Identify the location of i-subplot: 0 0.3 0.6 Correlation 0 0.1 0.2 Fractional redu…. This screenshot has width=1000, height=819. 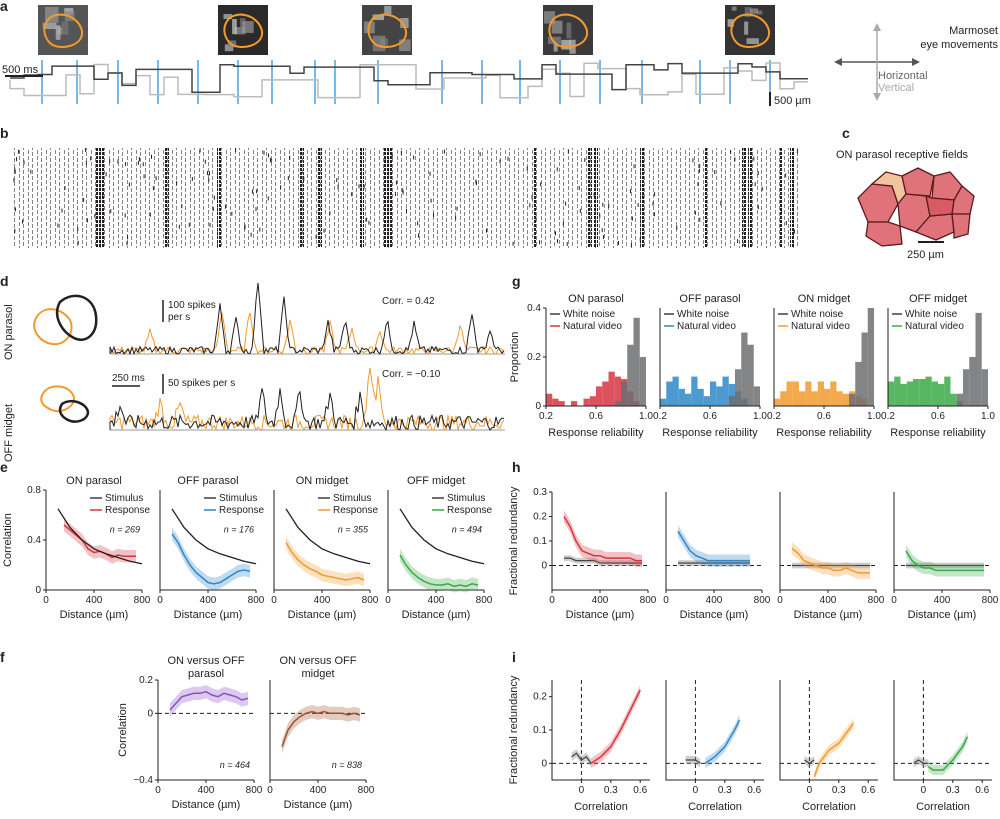
(579, 744).